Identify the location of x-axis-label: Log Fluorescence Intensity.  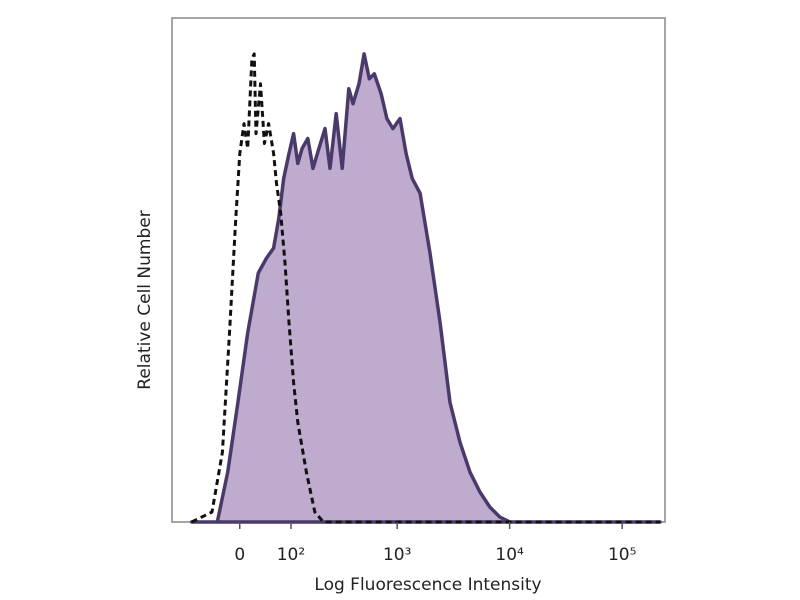
(427, 585).